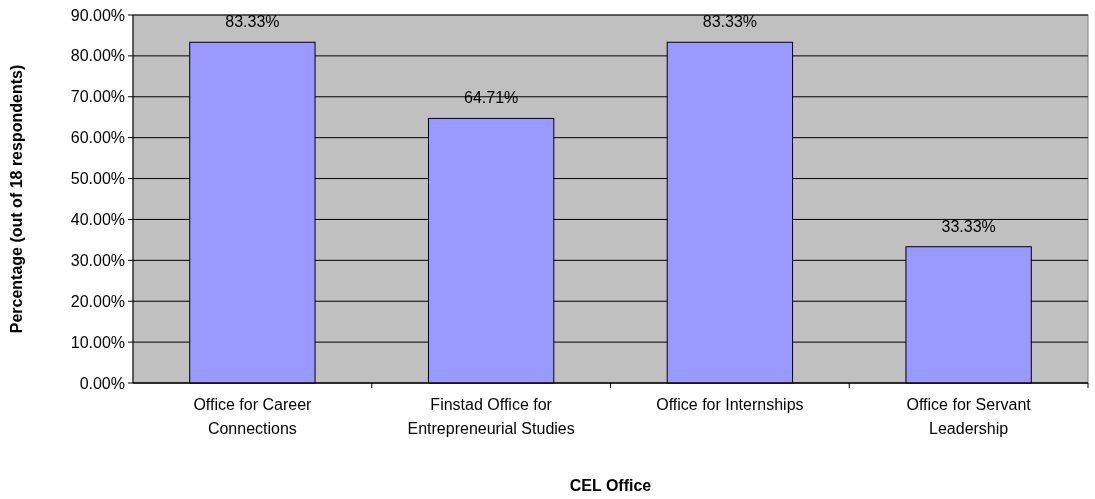  What do you see at coordinates (97, 56) in the screenshot?
I see `y-tick-label: 80.00%` at bounding box center [97, 56].